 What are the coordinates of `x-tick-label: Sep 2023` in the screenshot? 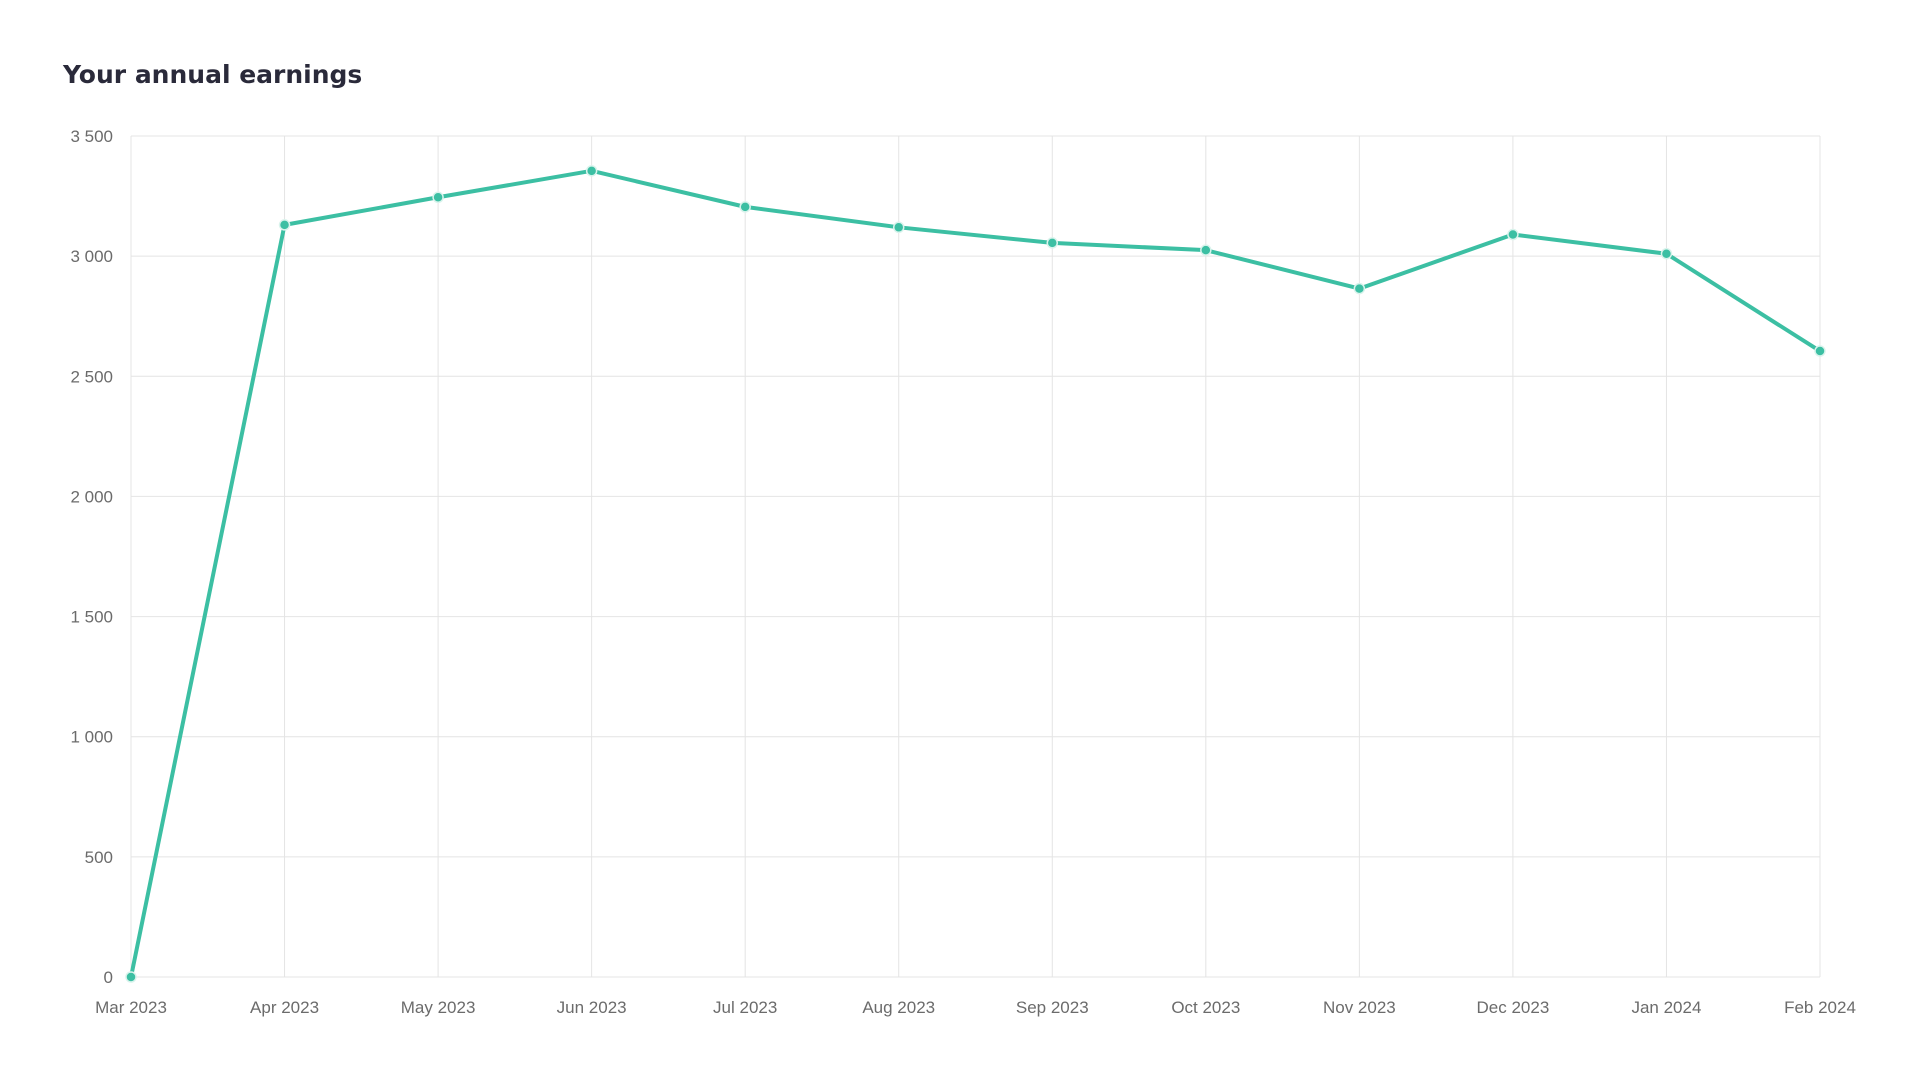 It's located at (1052, 1007).